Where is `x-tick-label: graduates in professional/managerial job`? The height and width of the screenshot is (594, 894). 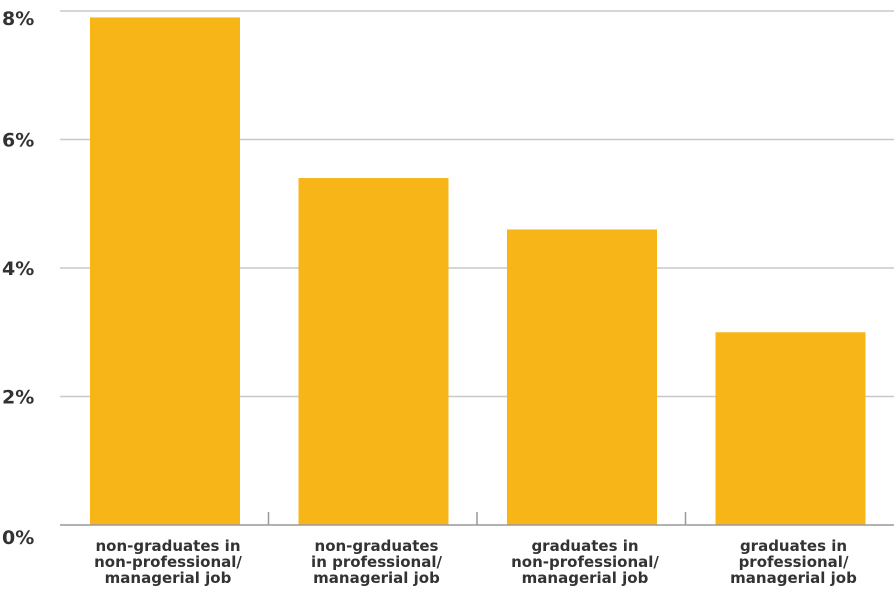 x-tick-label: graduates in professional/managerial job is located at coordinates (793, 562).